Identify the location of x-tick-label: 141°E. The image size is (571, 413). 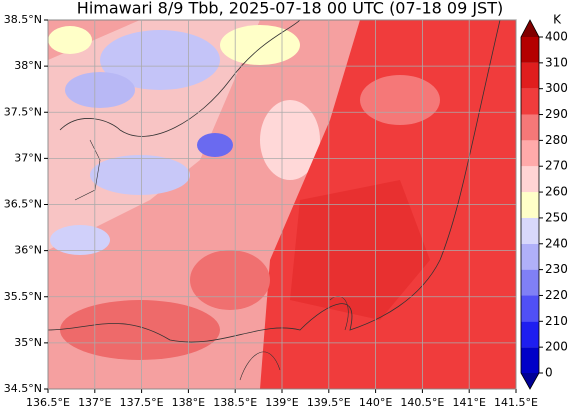
(468, 402).